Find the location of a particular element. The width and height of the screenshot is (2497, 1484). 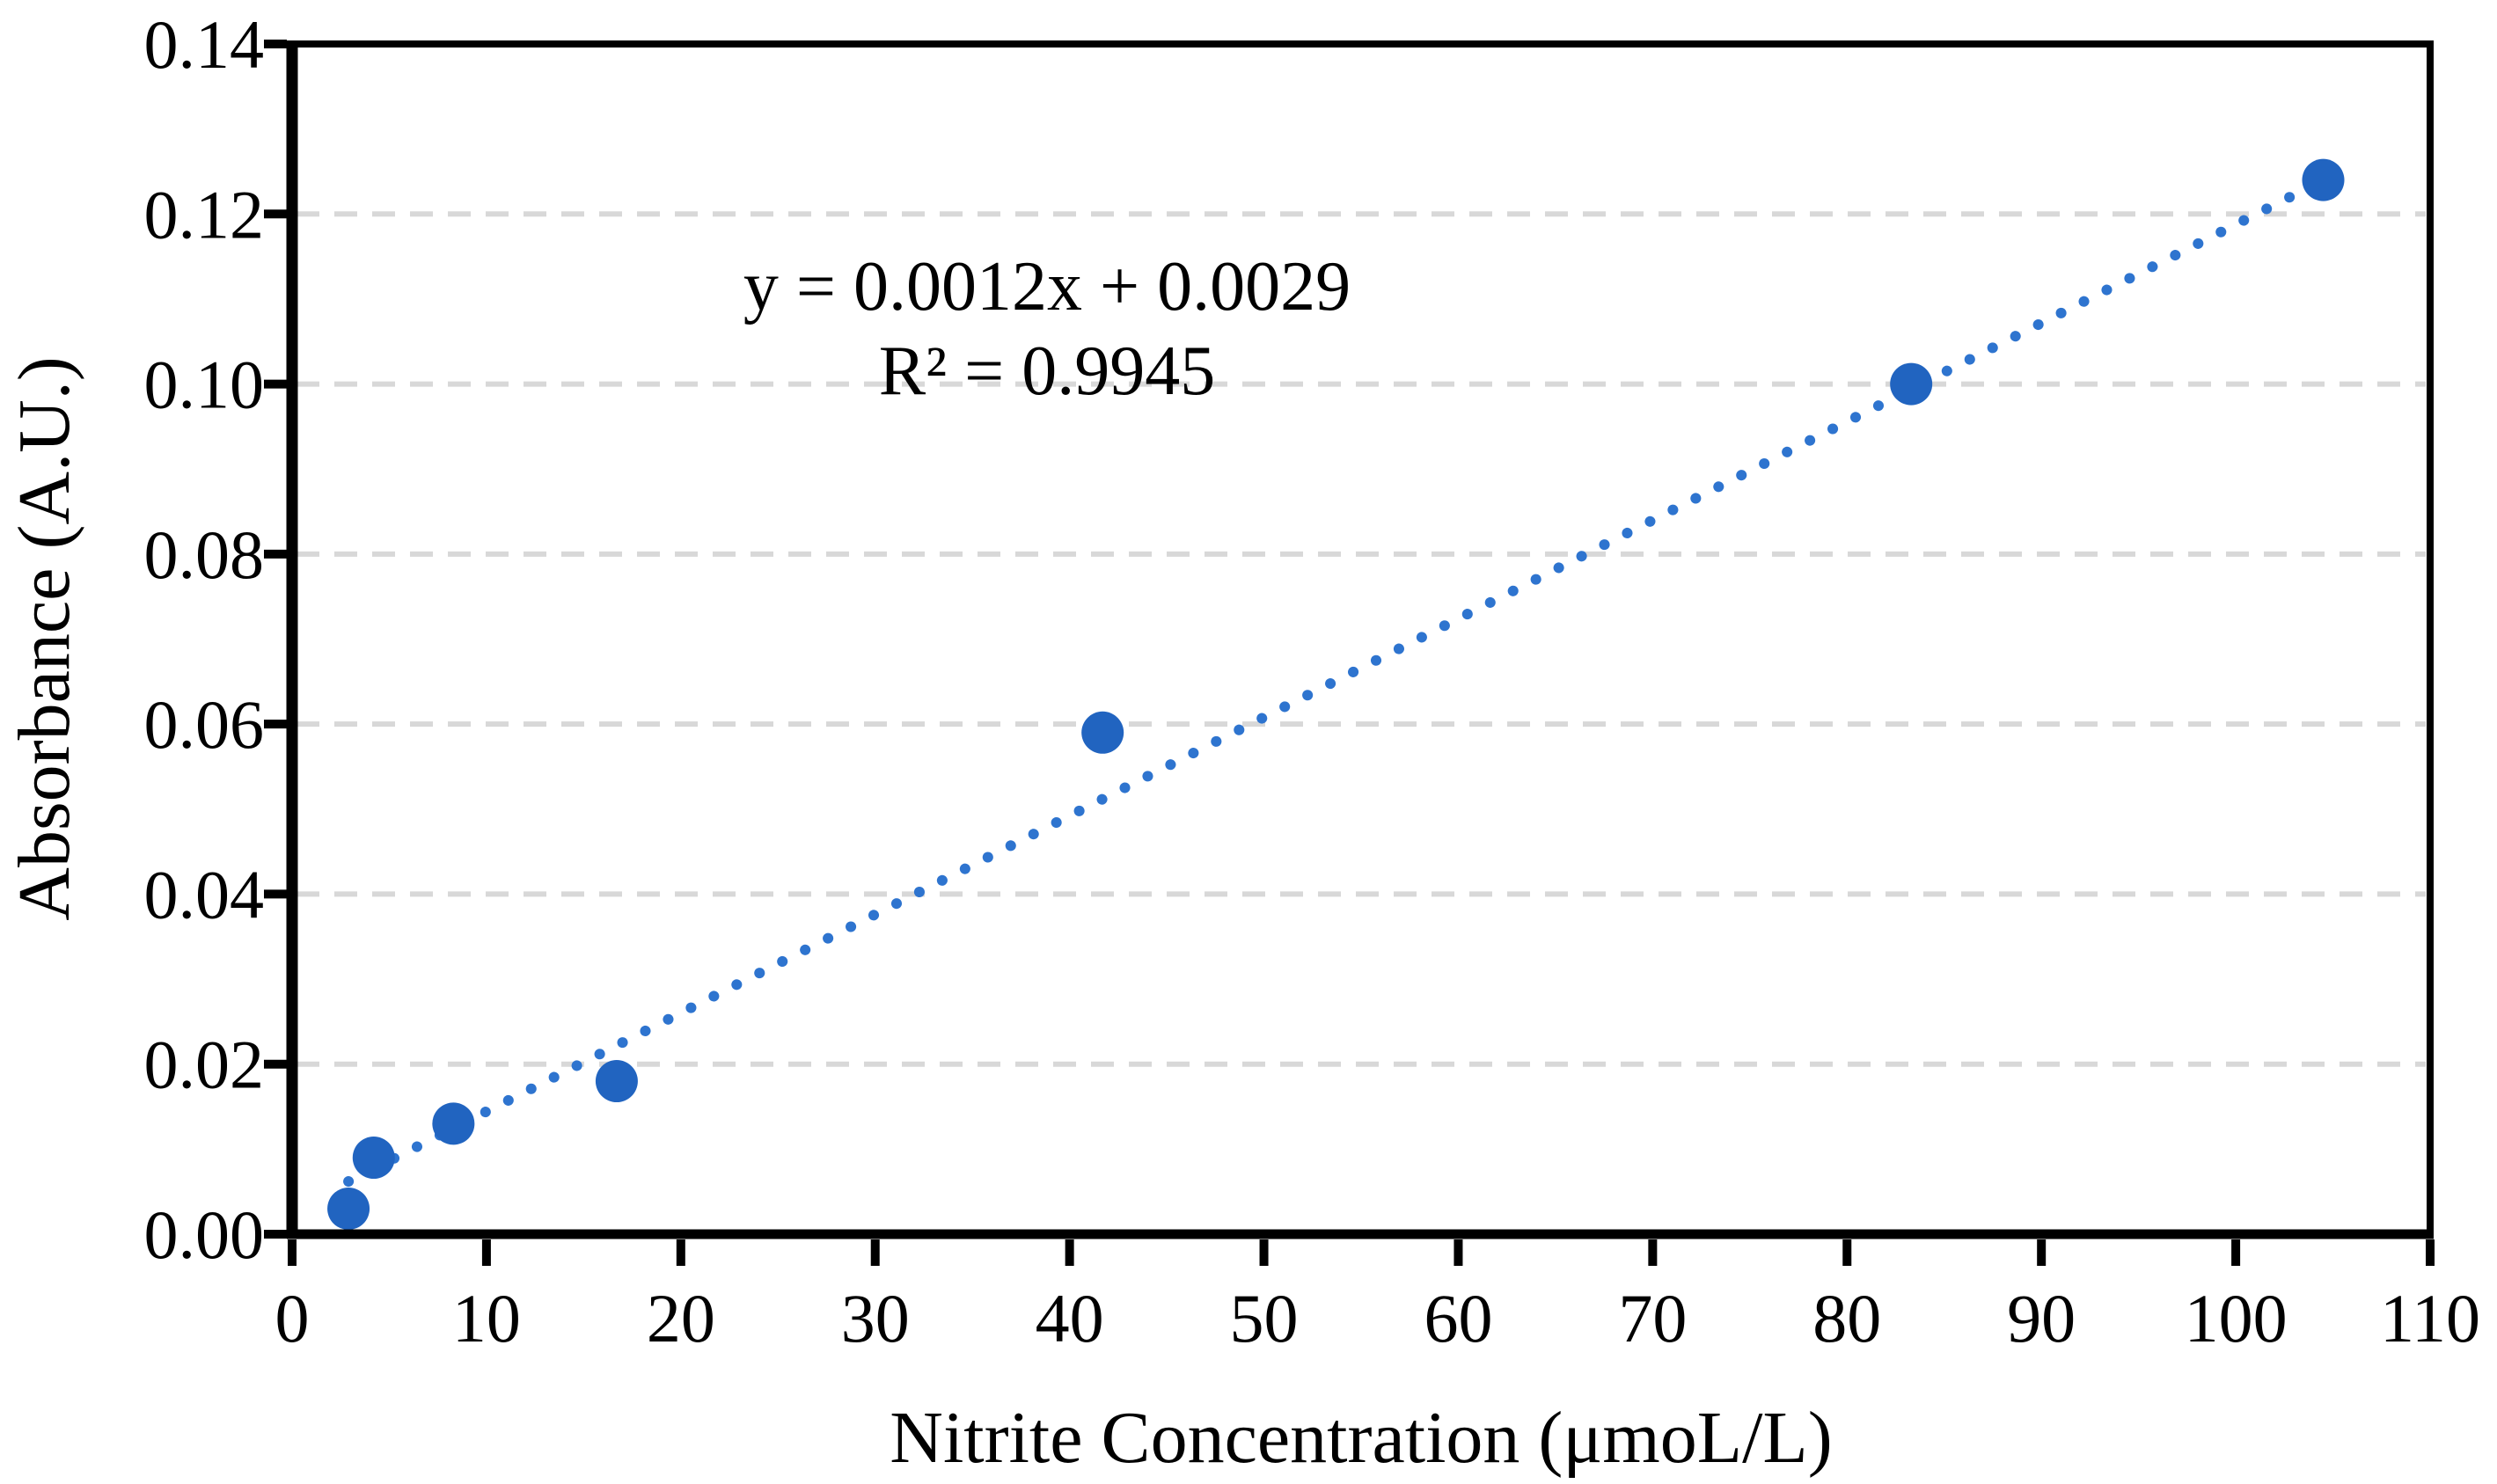

y-tick-label: 0.04 is located at coordinates (204, 894).